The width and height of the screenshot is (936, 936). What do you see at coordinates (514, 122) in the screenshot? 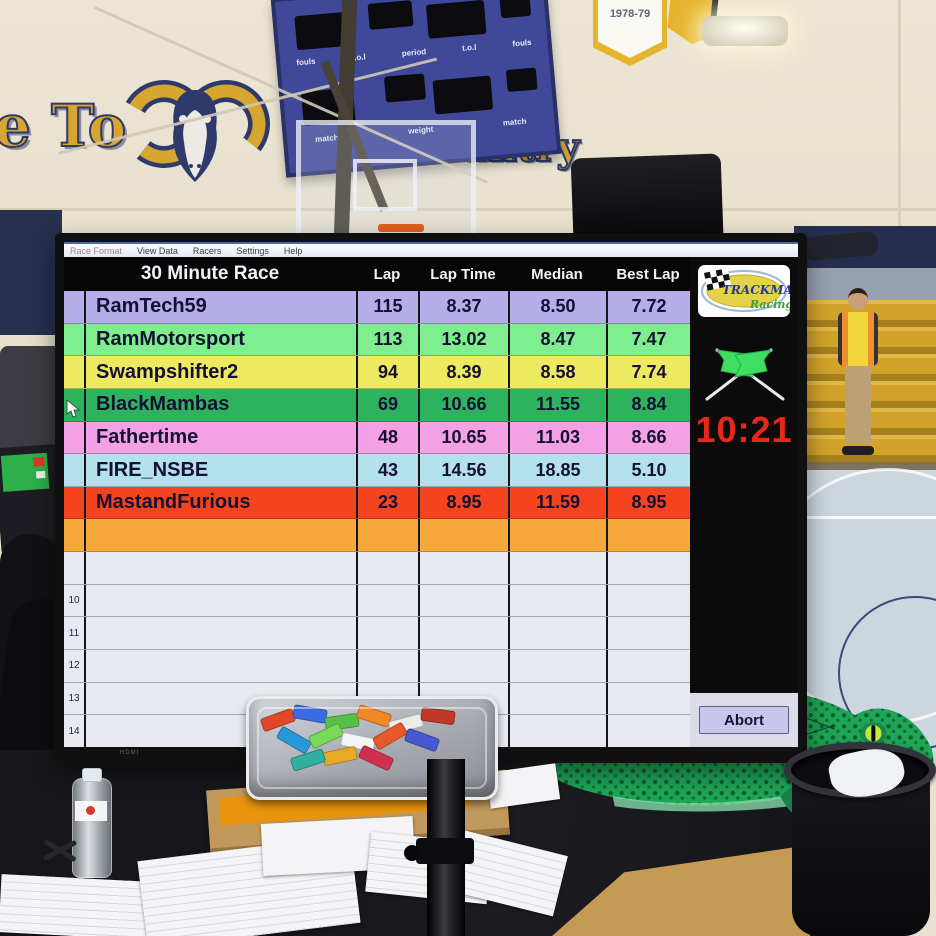
I see `scoreboard-label: match` at bounding box center [514, 122].